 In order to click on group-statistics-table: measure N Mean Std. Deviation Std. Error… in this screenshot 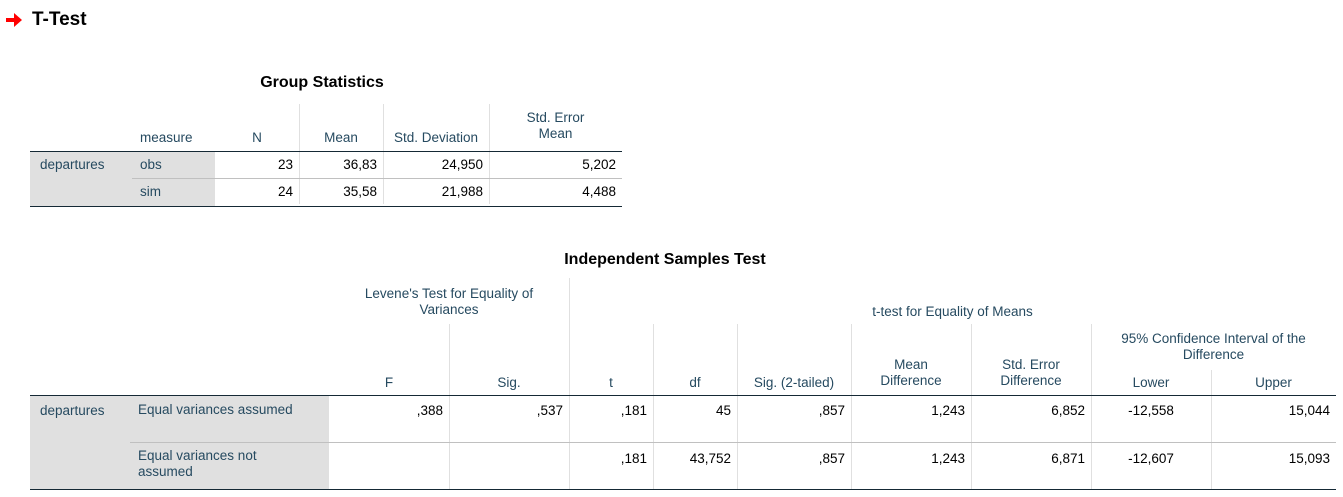, I will do `click(326, 154)`.